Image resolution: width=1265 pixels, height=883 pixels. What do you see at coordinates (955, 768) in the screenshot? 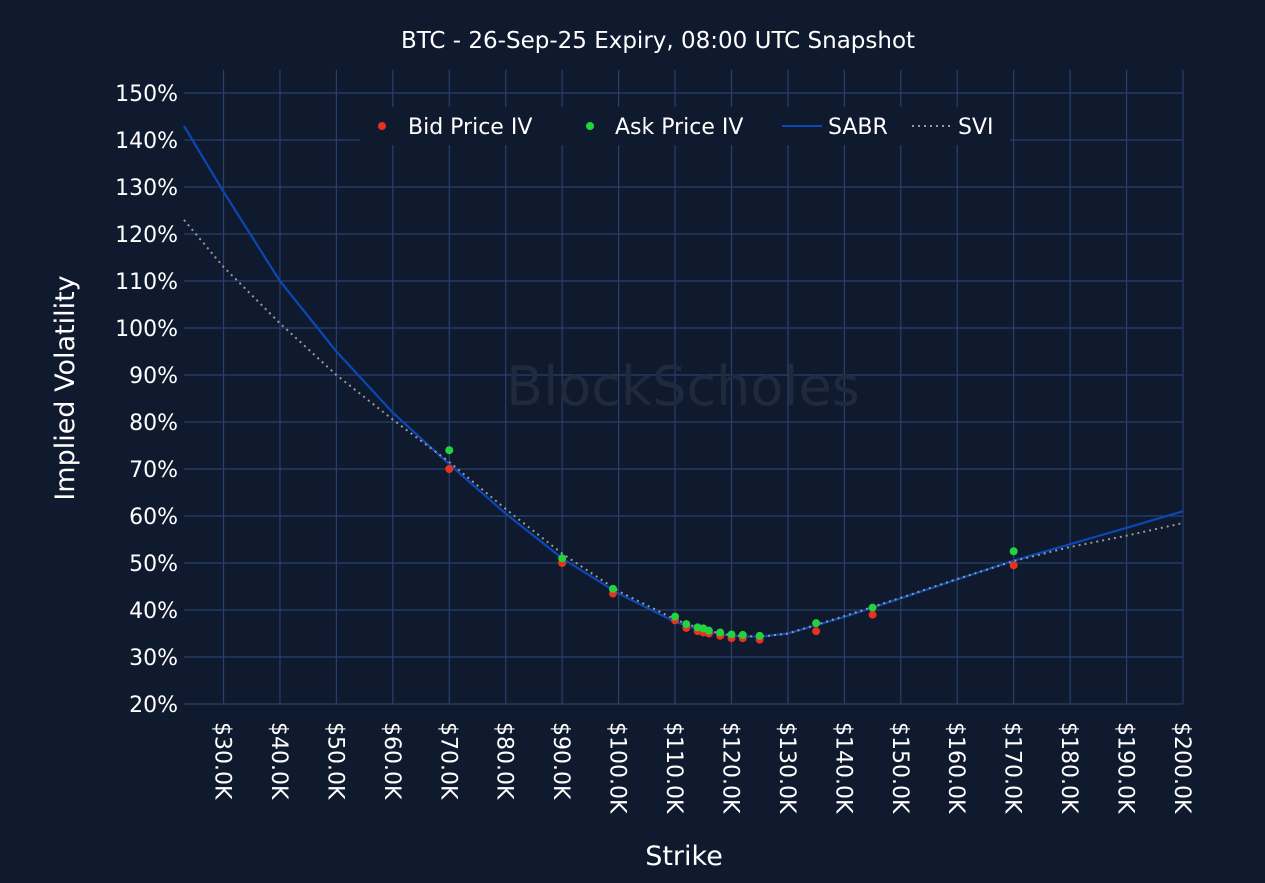
I see `x-tick-label: $160.0K` at bounding box center [955, 768].